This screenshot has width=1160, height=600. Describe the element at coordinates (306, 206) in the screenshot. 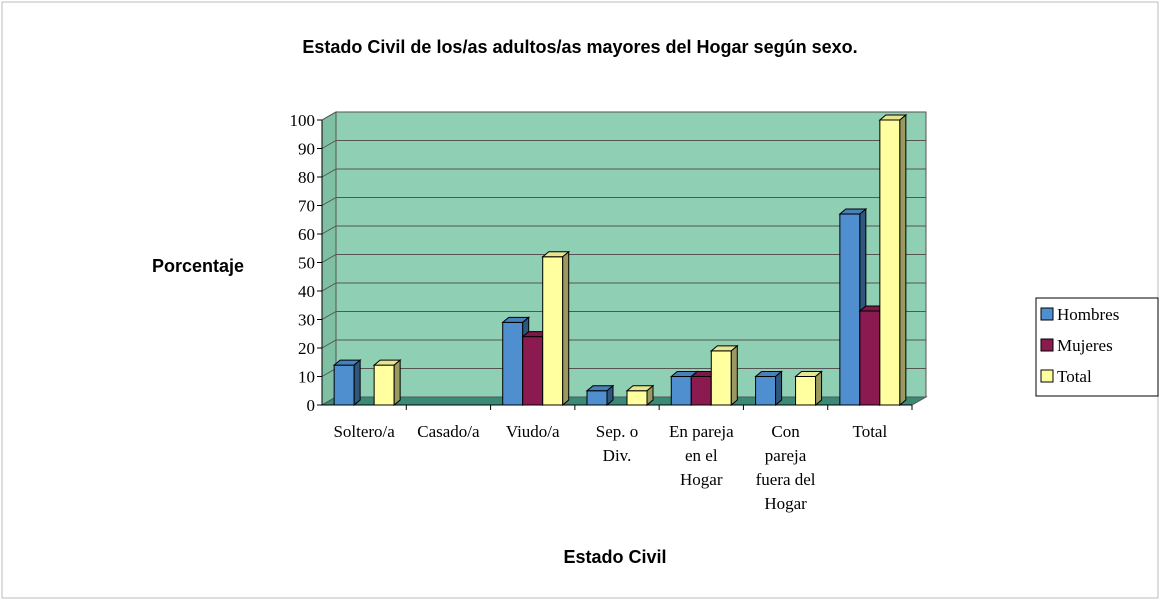

I see `y-tick-label: 70` at that location.